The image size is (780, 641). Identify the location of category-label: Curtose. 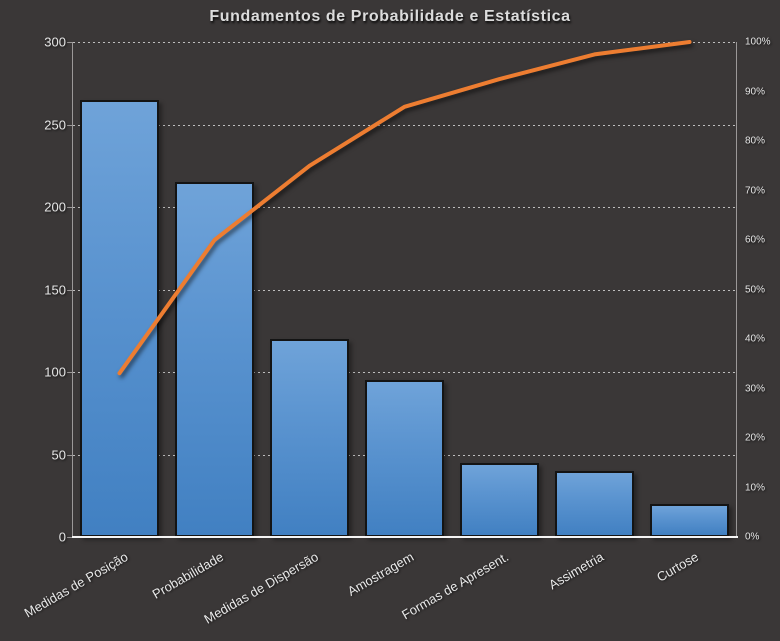
(677, 567).